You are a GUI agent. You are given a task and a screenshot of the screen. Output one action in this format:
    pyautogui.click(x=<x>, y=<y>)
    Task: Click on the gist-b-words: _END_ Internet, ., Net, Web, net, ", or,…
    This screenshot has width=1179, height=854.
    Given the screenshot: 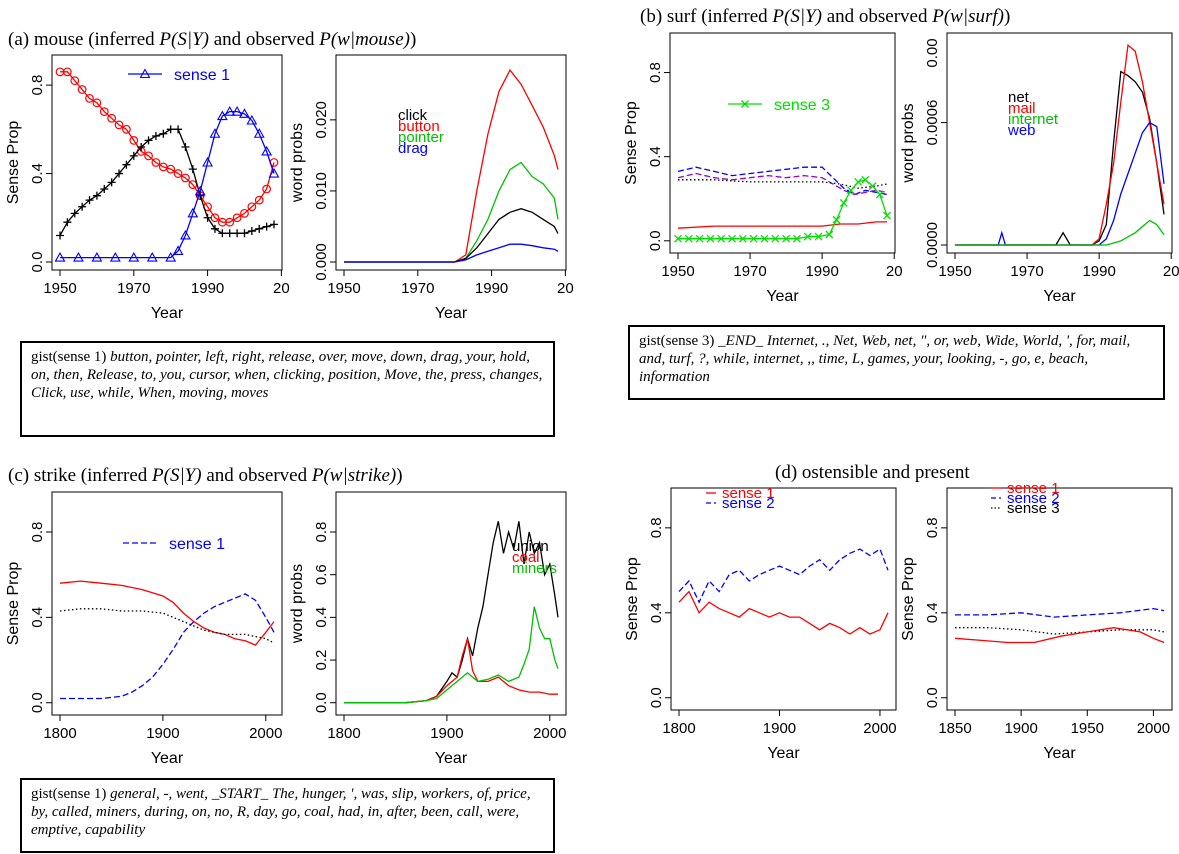 What is the action you would take?
    pyautogui.click(x=885, y=359)
    